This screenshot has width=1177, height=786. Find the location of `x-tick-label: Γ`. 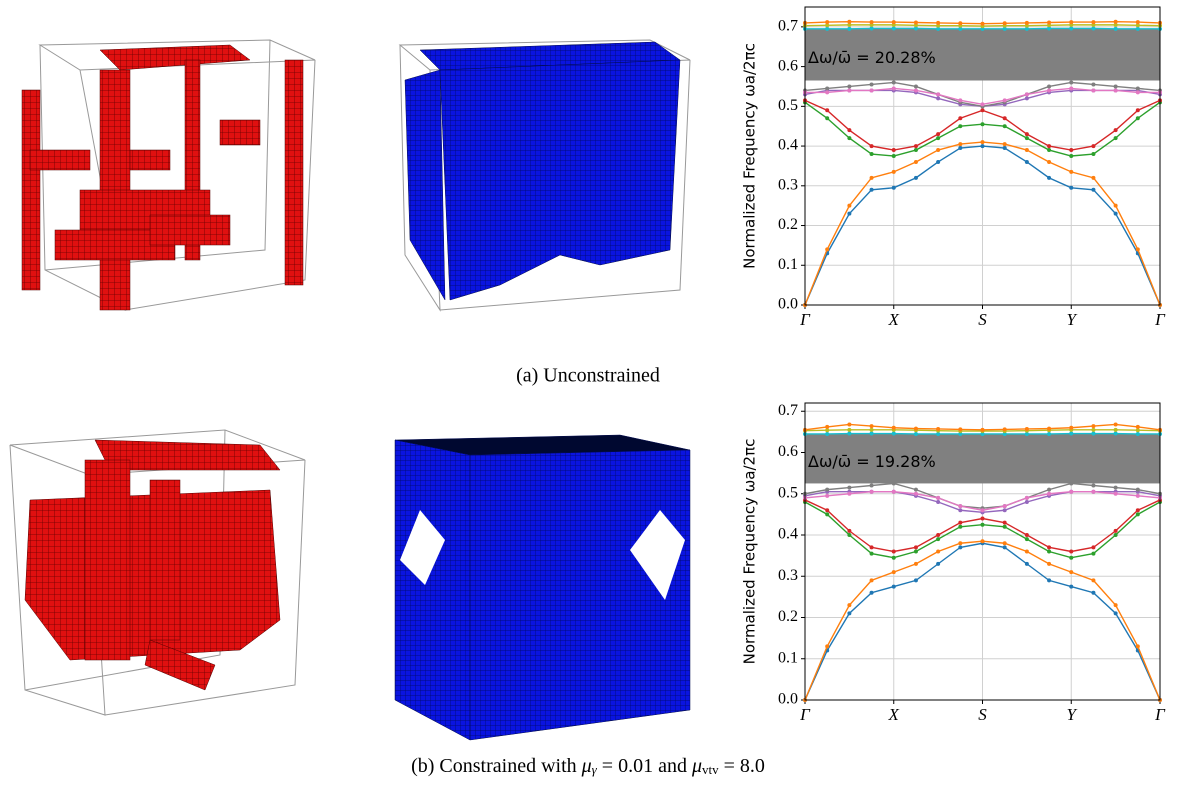

x-tick-label: Γ is located at coordinates (1160, 319).